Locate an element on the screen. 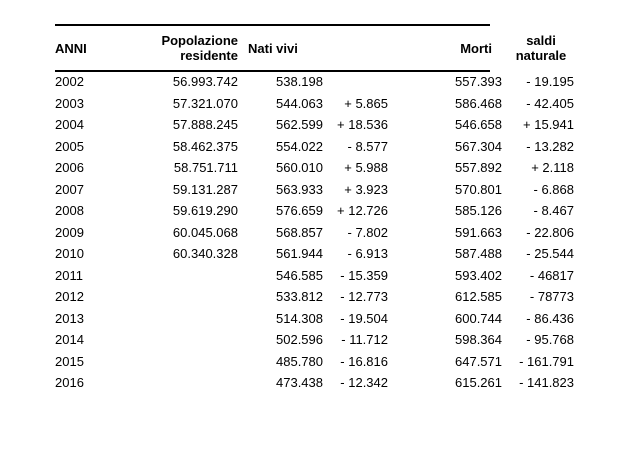  morti-cell: 615.261 is located at coordinates (478, 382).